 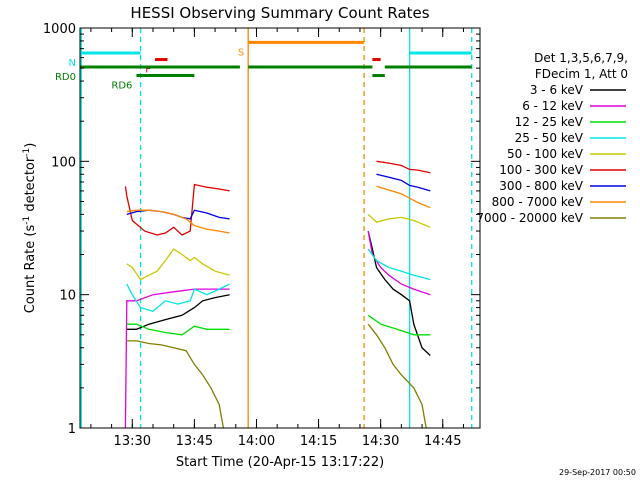 I want to click on state-label-s: S, so click(x=241, y=52).